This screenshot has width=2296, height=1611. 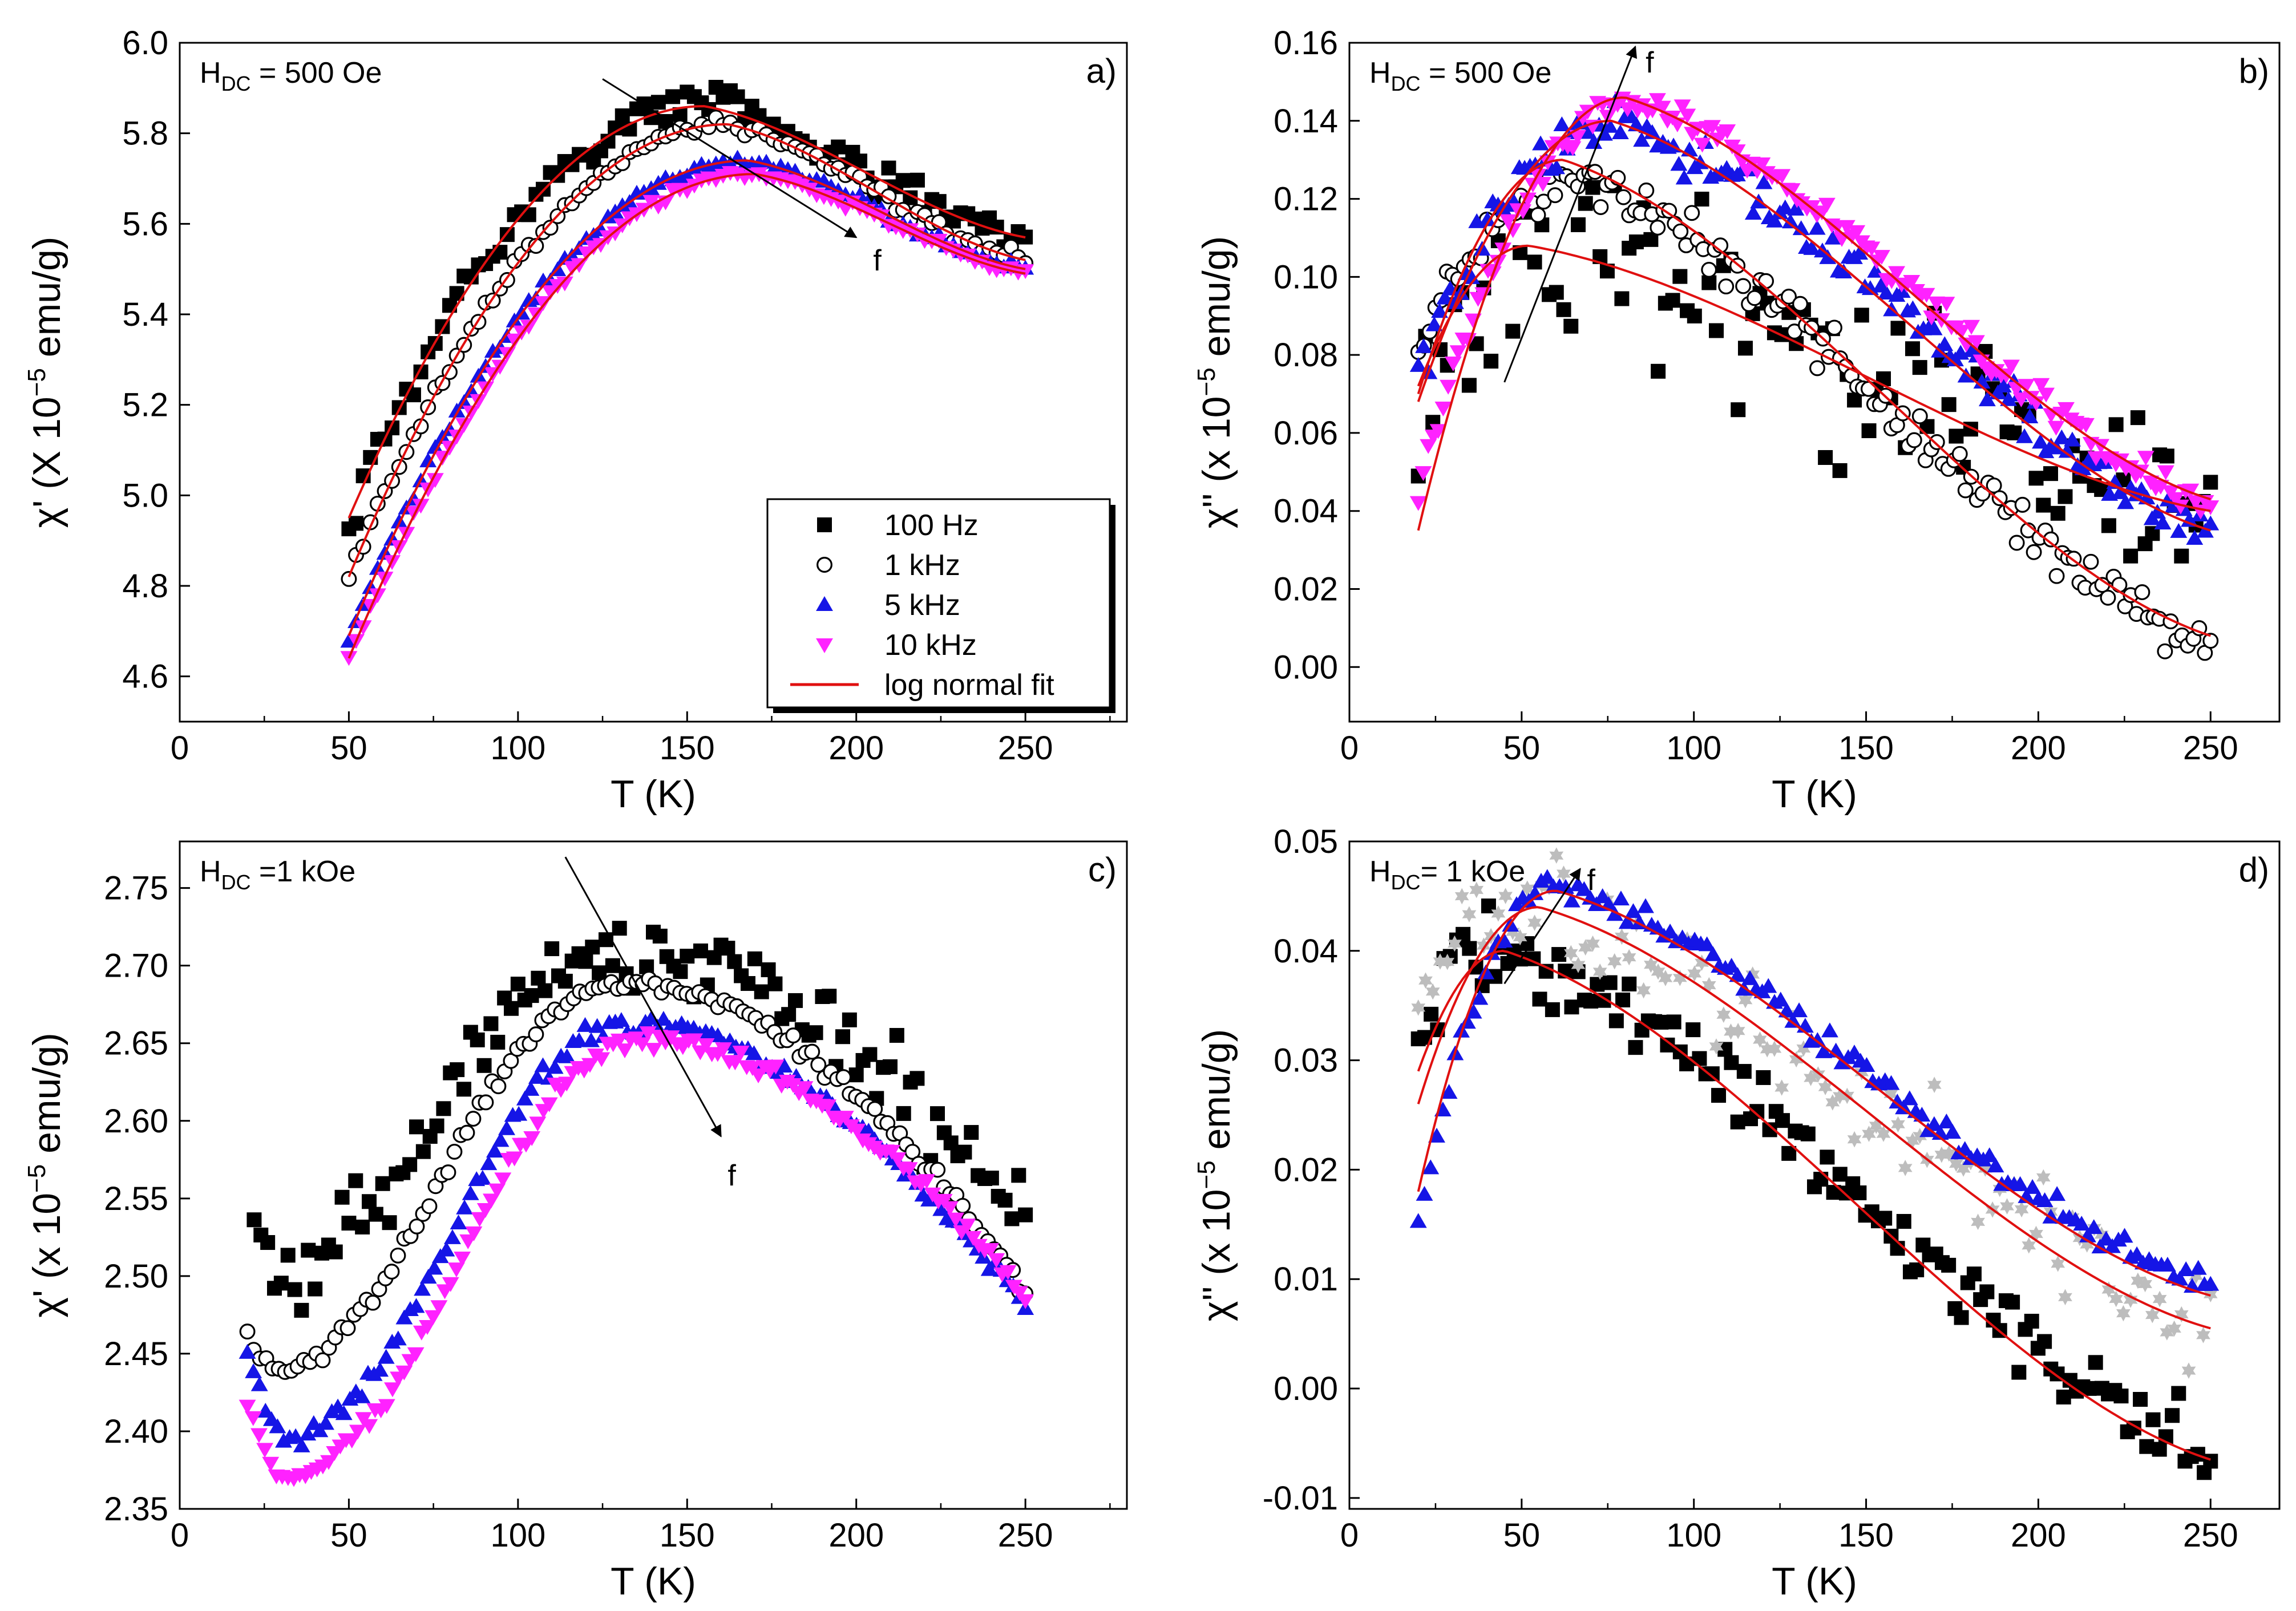 I want to click on y-tick-label: 5.6, so click(x=145, y=223).